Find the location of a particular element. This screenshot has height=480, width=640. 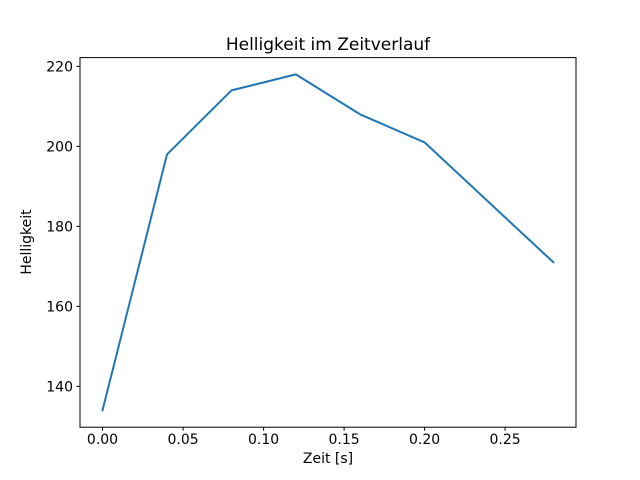

y-tick-label: 140 is located at coordinates (59, 387).